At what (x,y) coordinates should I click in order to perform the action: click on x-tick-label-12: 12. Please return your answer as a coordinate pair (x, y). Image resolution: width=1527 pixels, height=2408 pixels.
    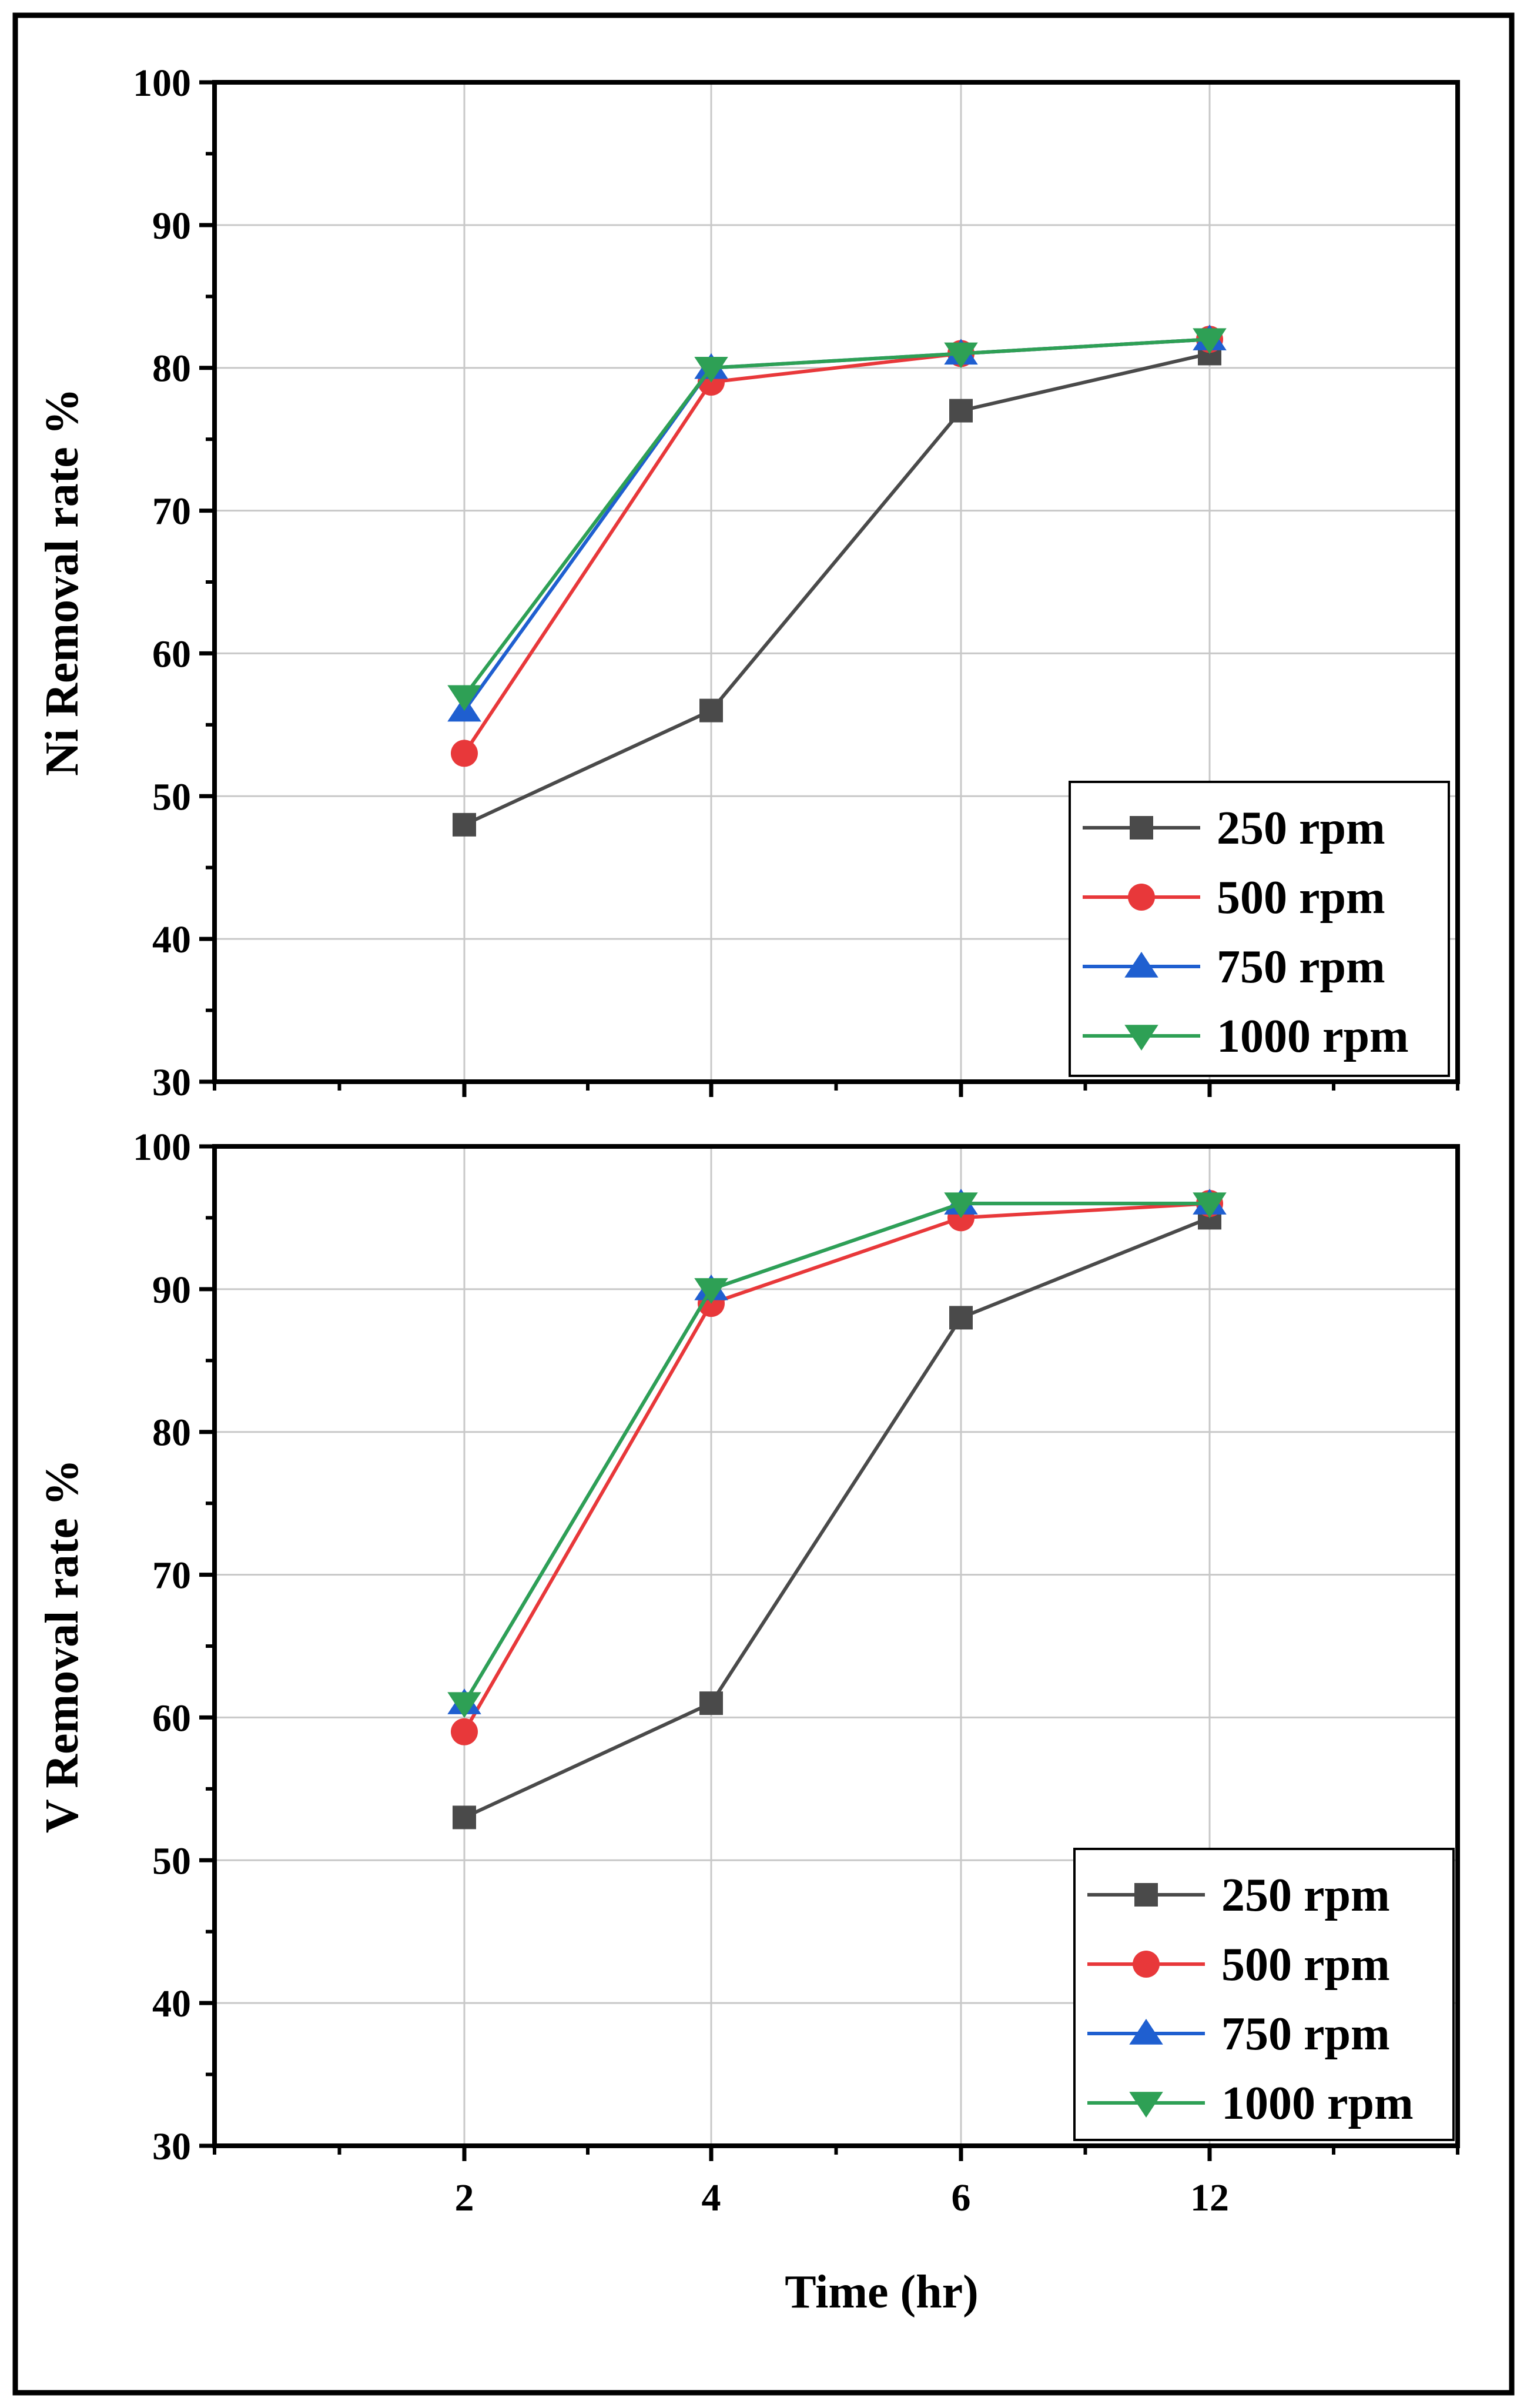
    Looking at the image, I should click on (1209, 2197).